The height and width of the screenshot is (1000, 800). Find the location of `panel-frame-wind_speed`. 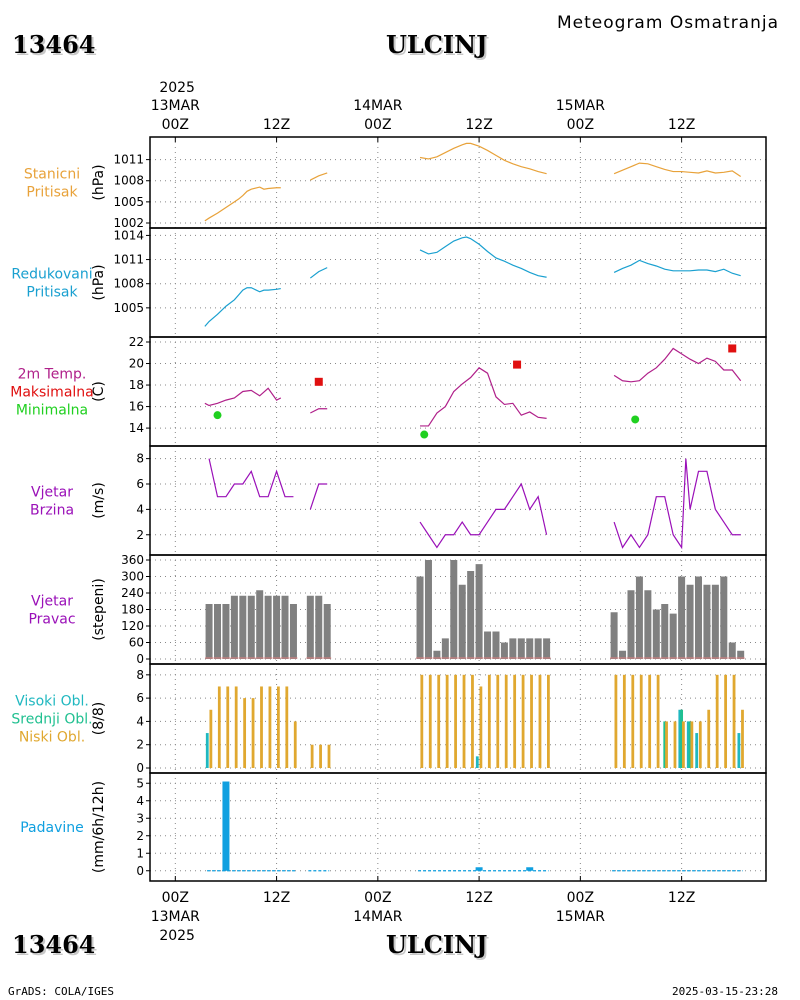

panel-frame-wind_speed is located at coordinates (458, 500).